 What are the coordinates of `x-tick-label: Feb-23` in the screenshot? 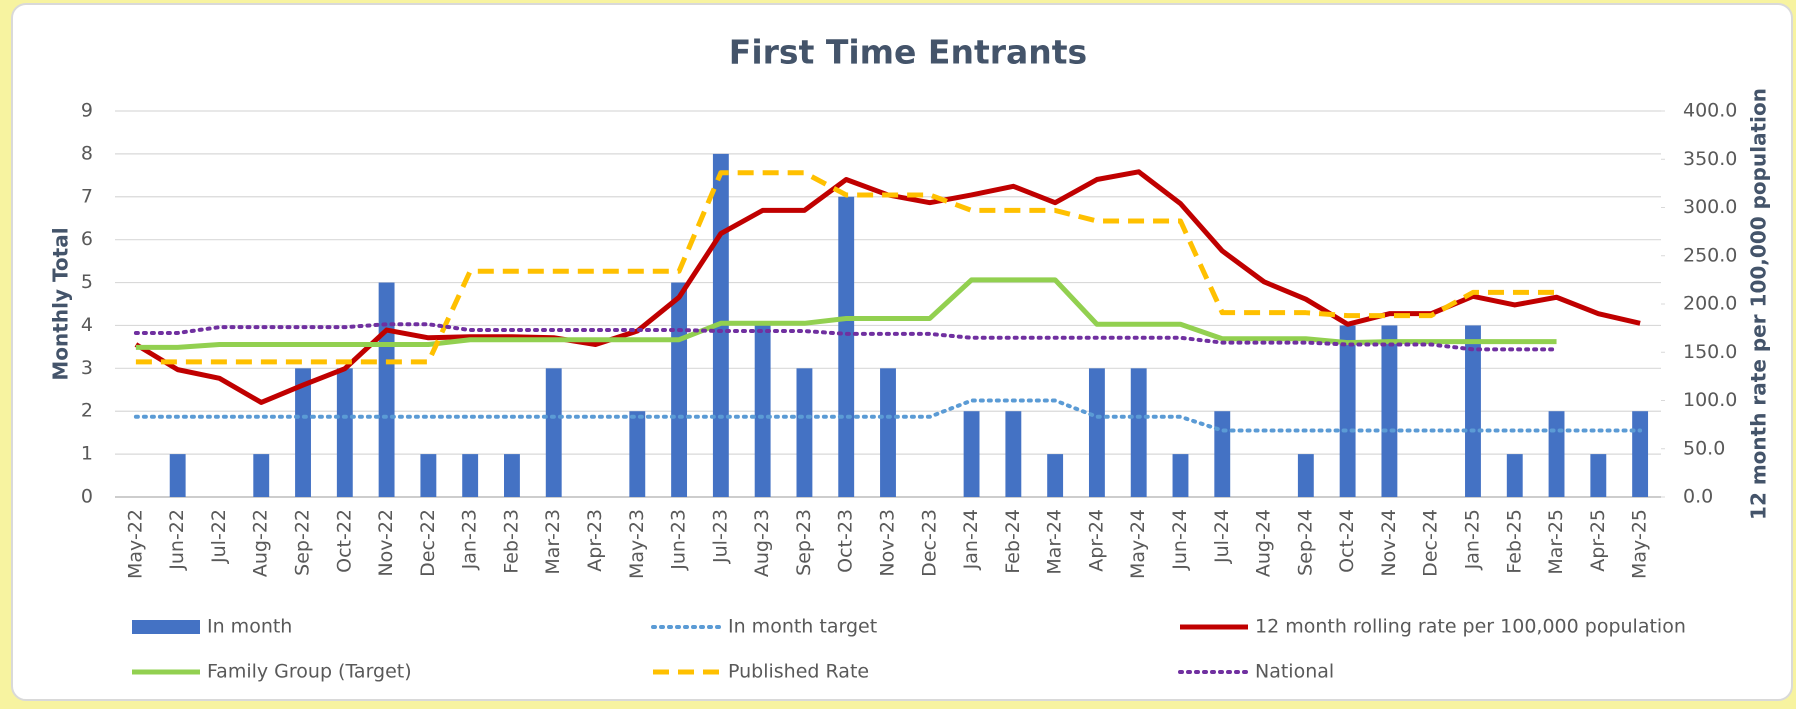 It's located at (511, 541).